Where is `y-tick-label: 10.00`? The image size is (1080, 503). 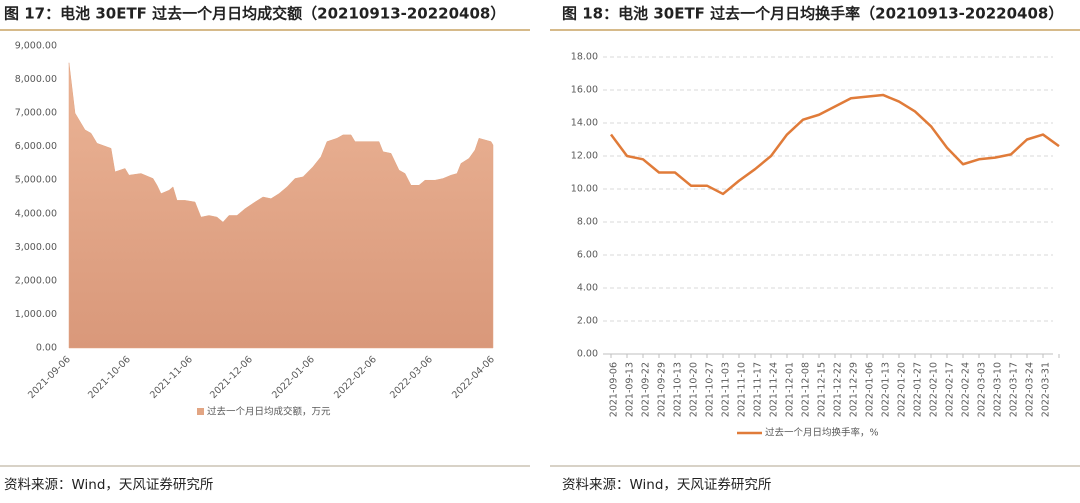
y-tick-label: 10.00 is located at coordinates (584, 189).